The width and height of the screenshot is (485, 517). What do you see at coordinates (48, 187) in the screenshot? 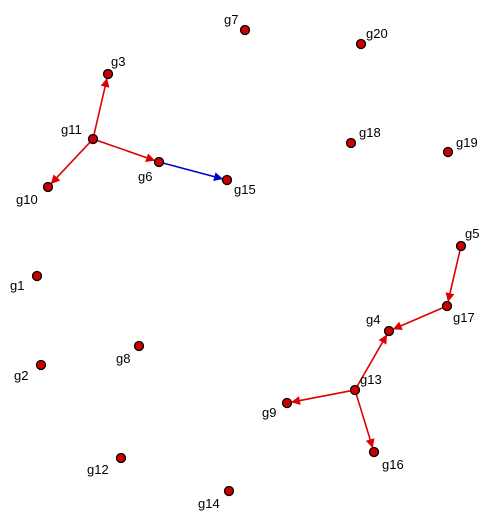
I see `node-g10` at bounding box center [48, 187].